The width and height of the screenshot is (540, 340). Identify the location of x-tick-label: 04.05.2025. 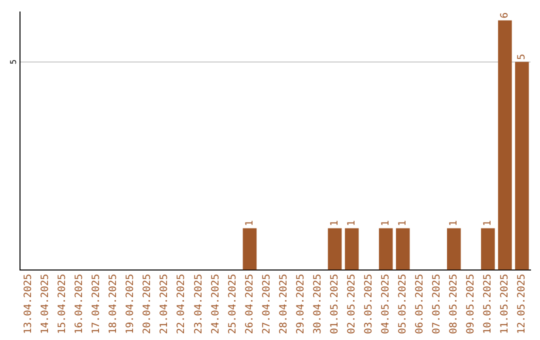
(386, 304).